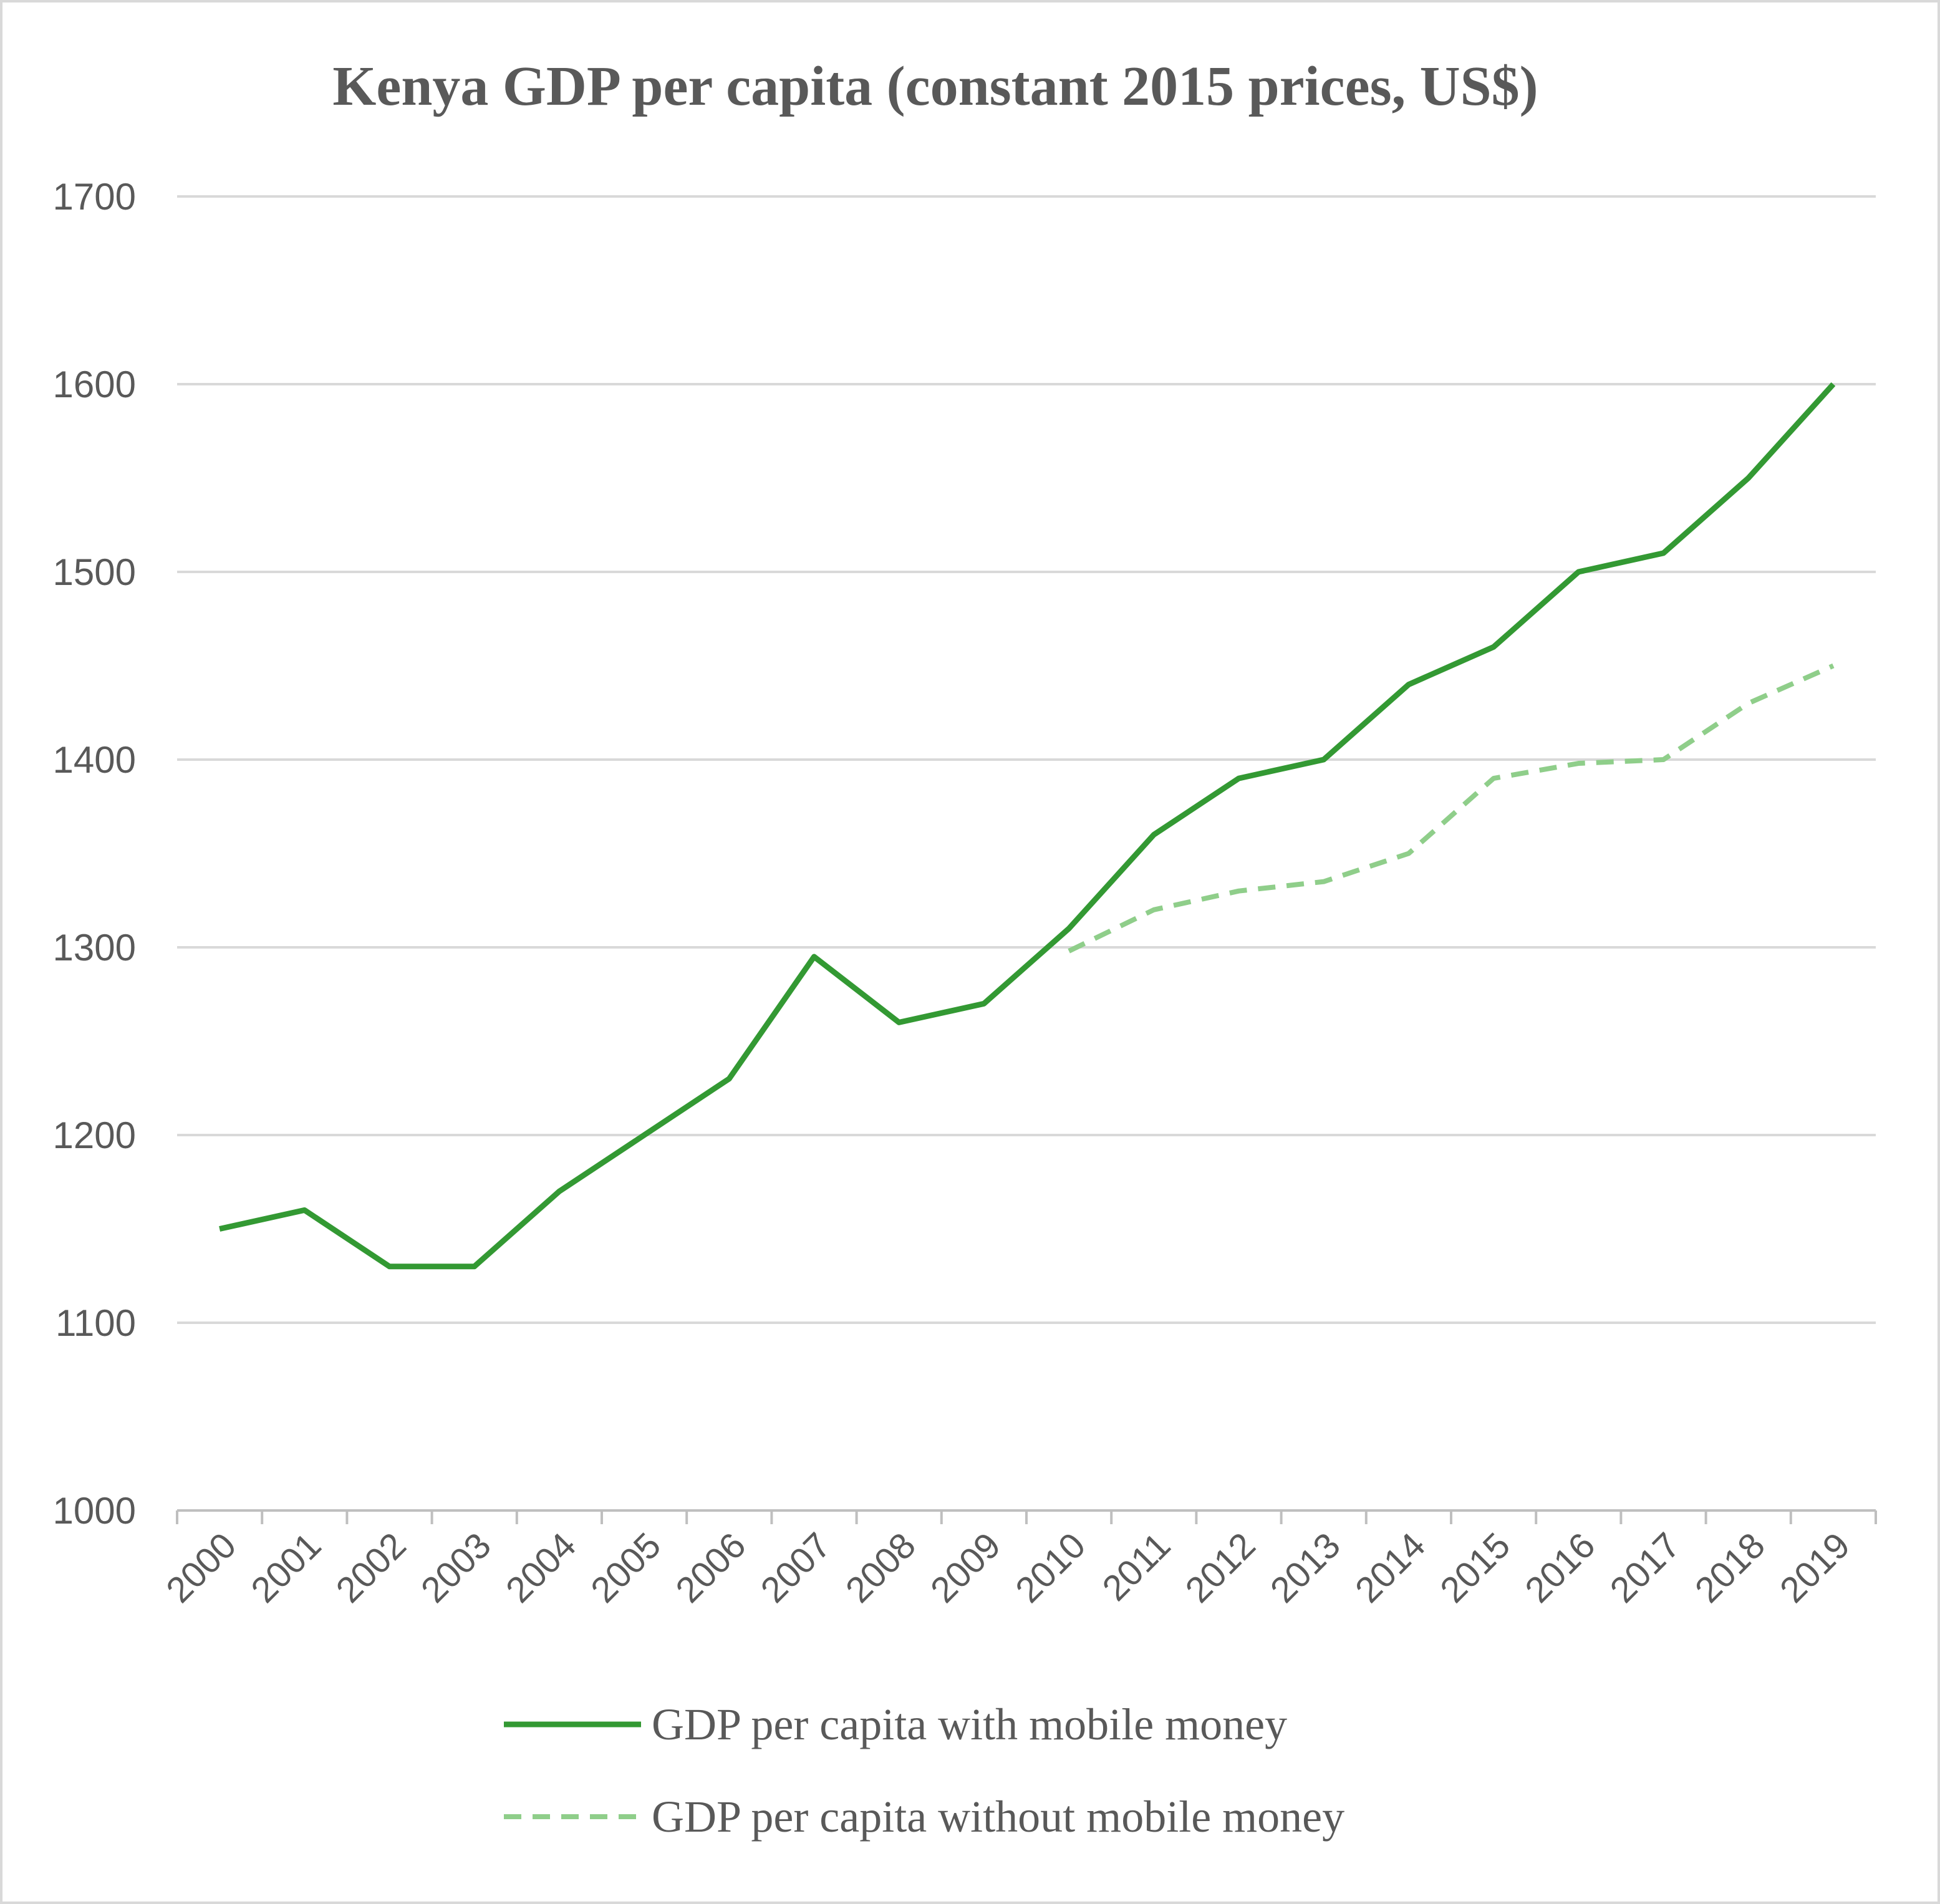 The image size is (1940, 1904). I want to click on x-tick-label: 2014, so click(1391, 1567).